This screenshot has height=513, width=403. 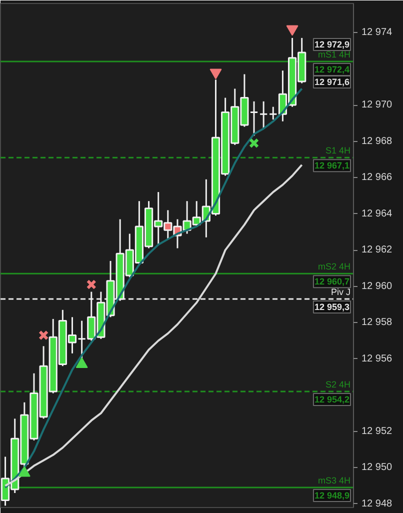 I want to click on text: 12 954,2, so click(x=332, y=399).